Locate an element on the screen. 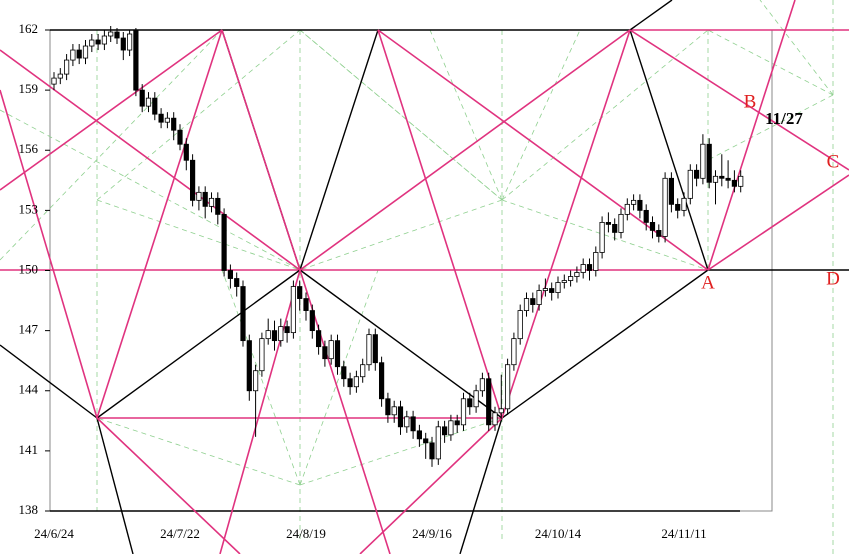 This screenshot has width=849, height=554. x-tick-label: 24/8/19 is located at coordinates (306, 533).